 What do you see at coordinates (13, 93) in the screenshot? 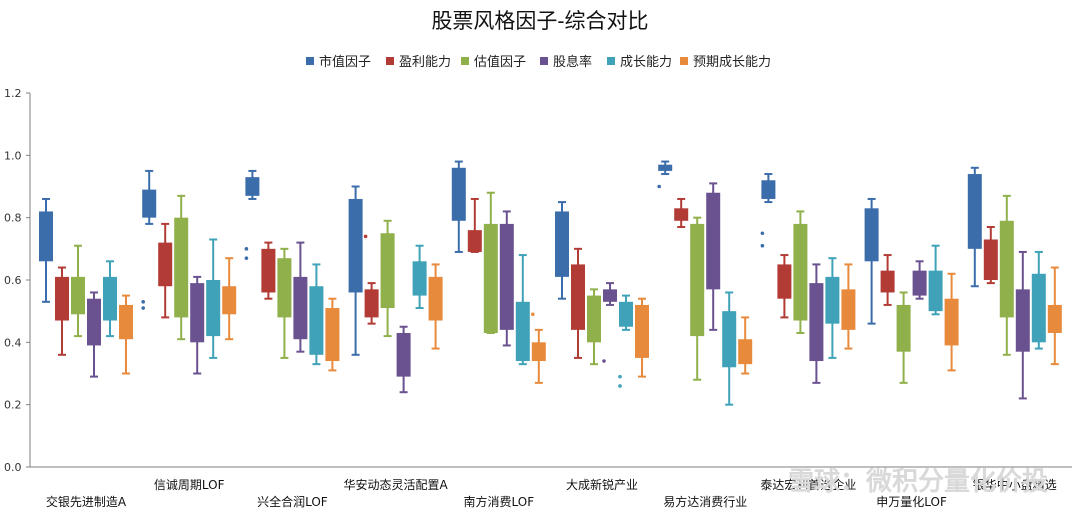
I see `y-tick-label: 1.2` at bounding box center [13, 93].